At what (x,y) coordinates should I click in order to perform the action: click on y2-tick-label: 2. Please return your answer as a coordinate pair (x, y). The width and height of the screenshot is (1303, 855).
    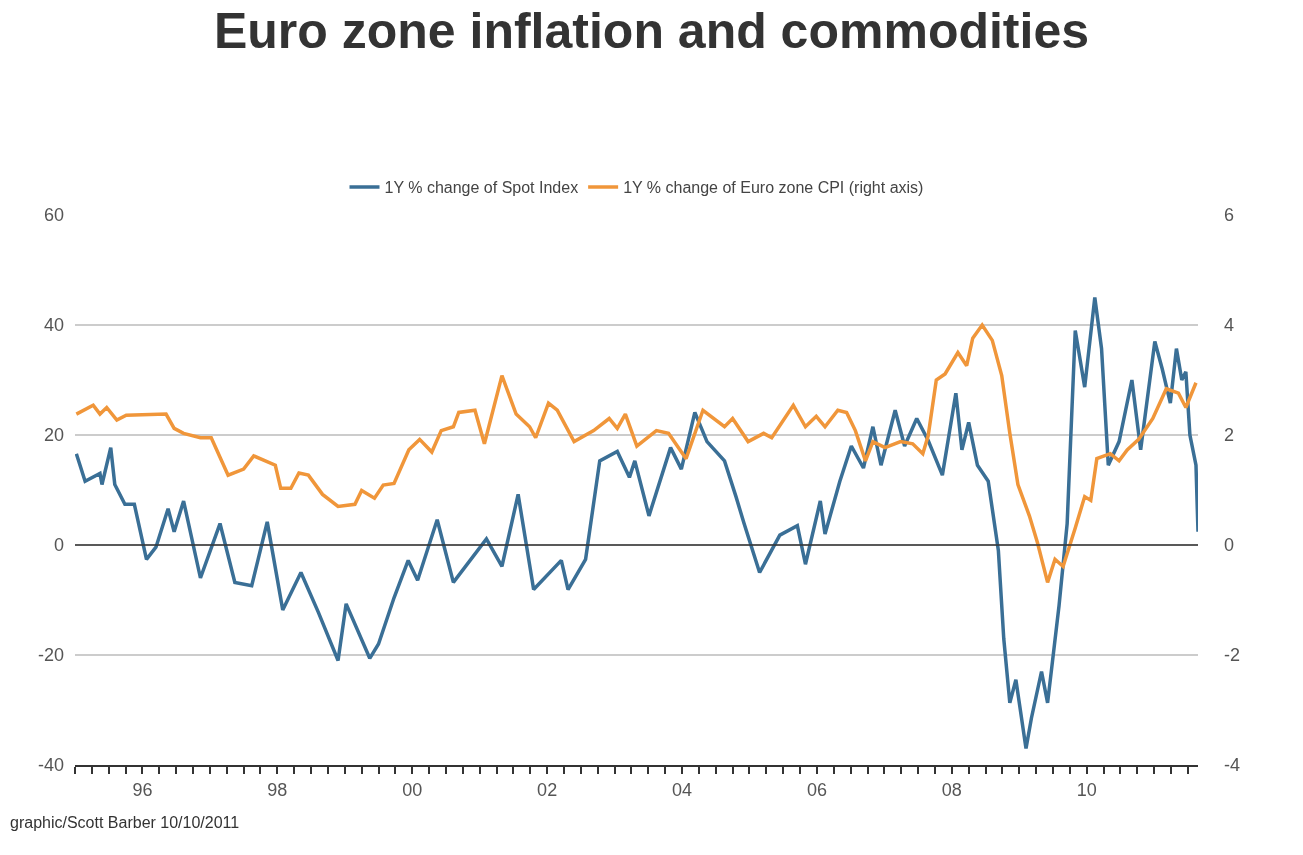
    Looking at the image, I should click on (1229, 435).